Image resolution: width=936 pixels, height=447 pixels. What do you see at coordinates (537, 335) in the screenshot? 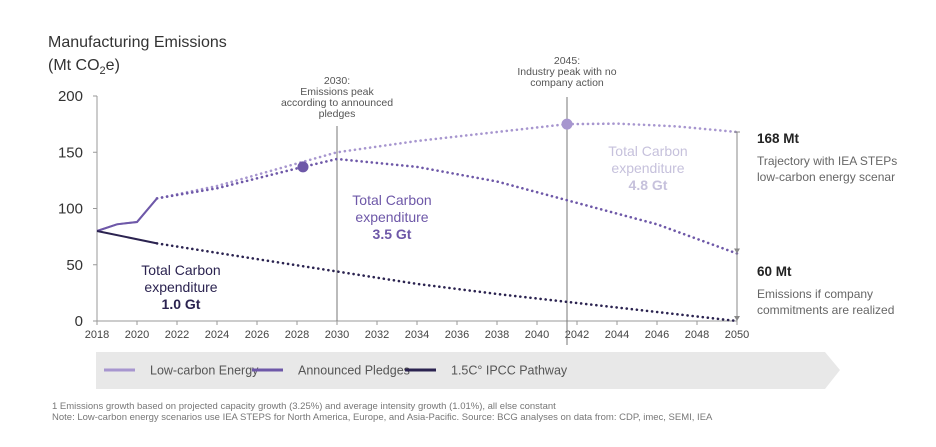
I see `x-tick-label: 2040` at bounding box center [537, 335].